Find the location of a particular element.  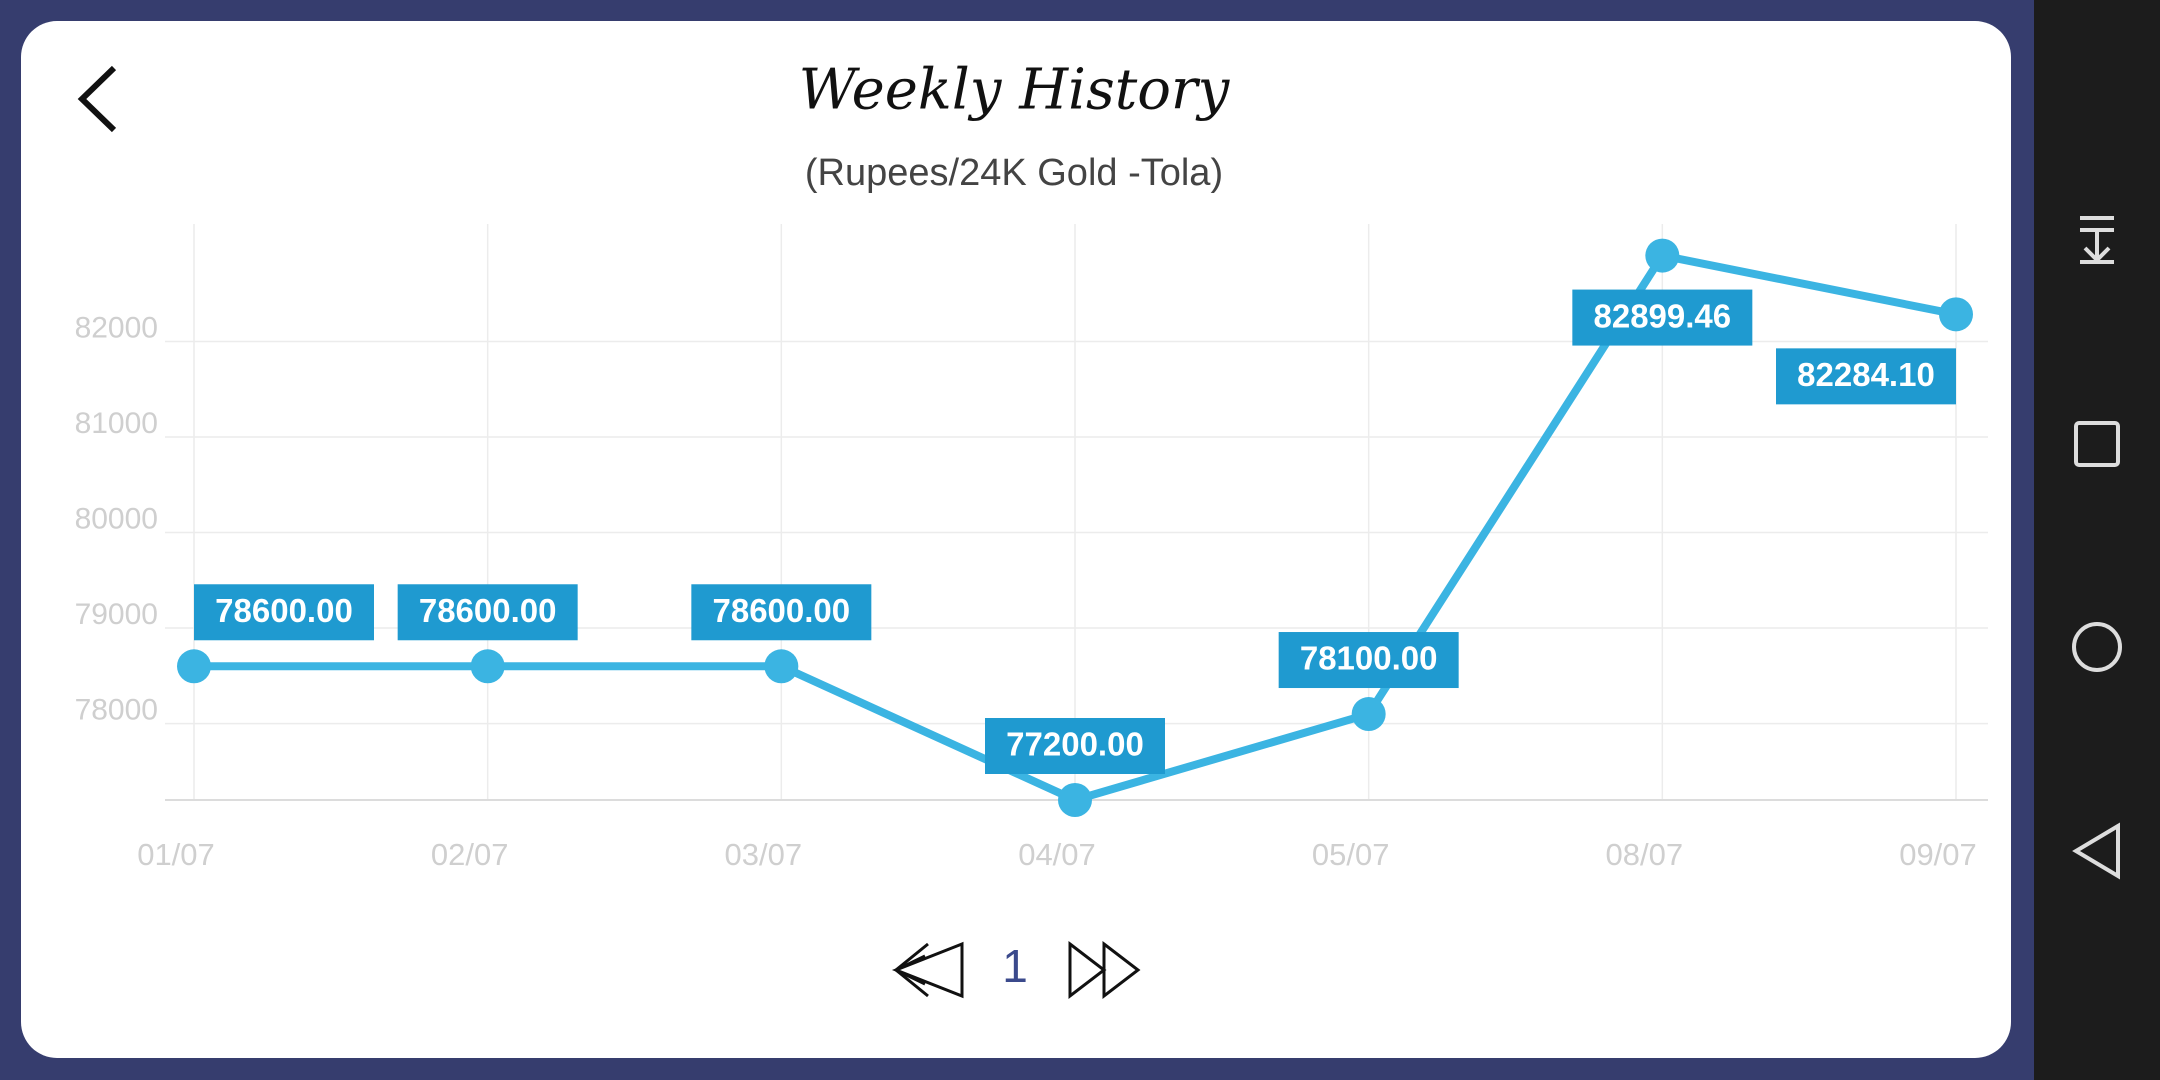

x-tick-label: 04/07 is located at coordinates (1057, 854).